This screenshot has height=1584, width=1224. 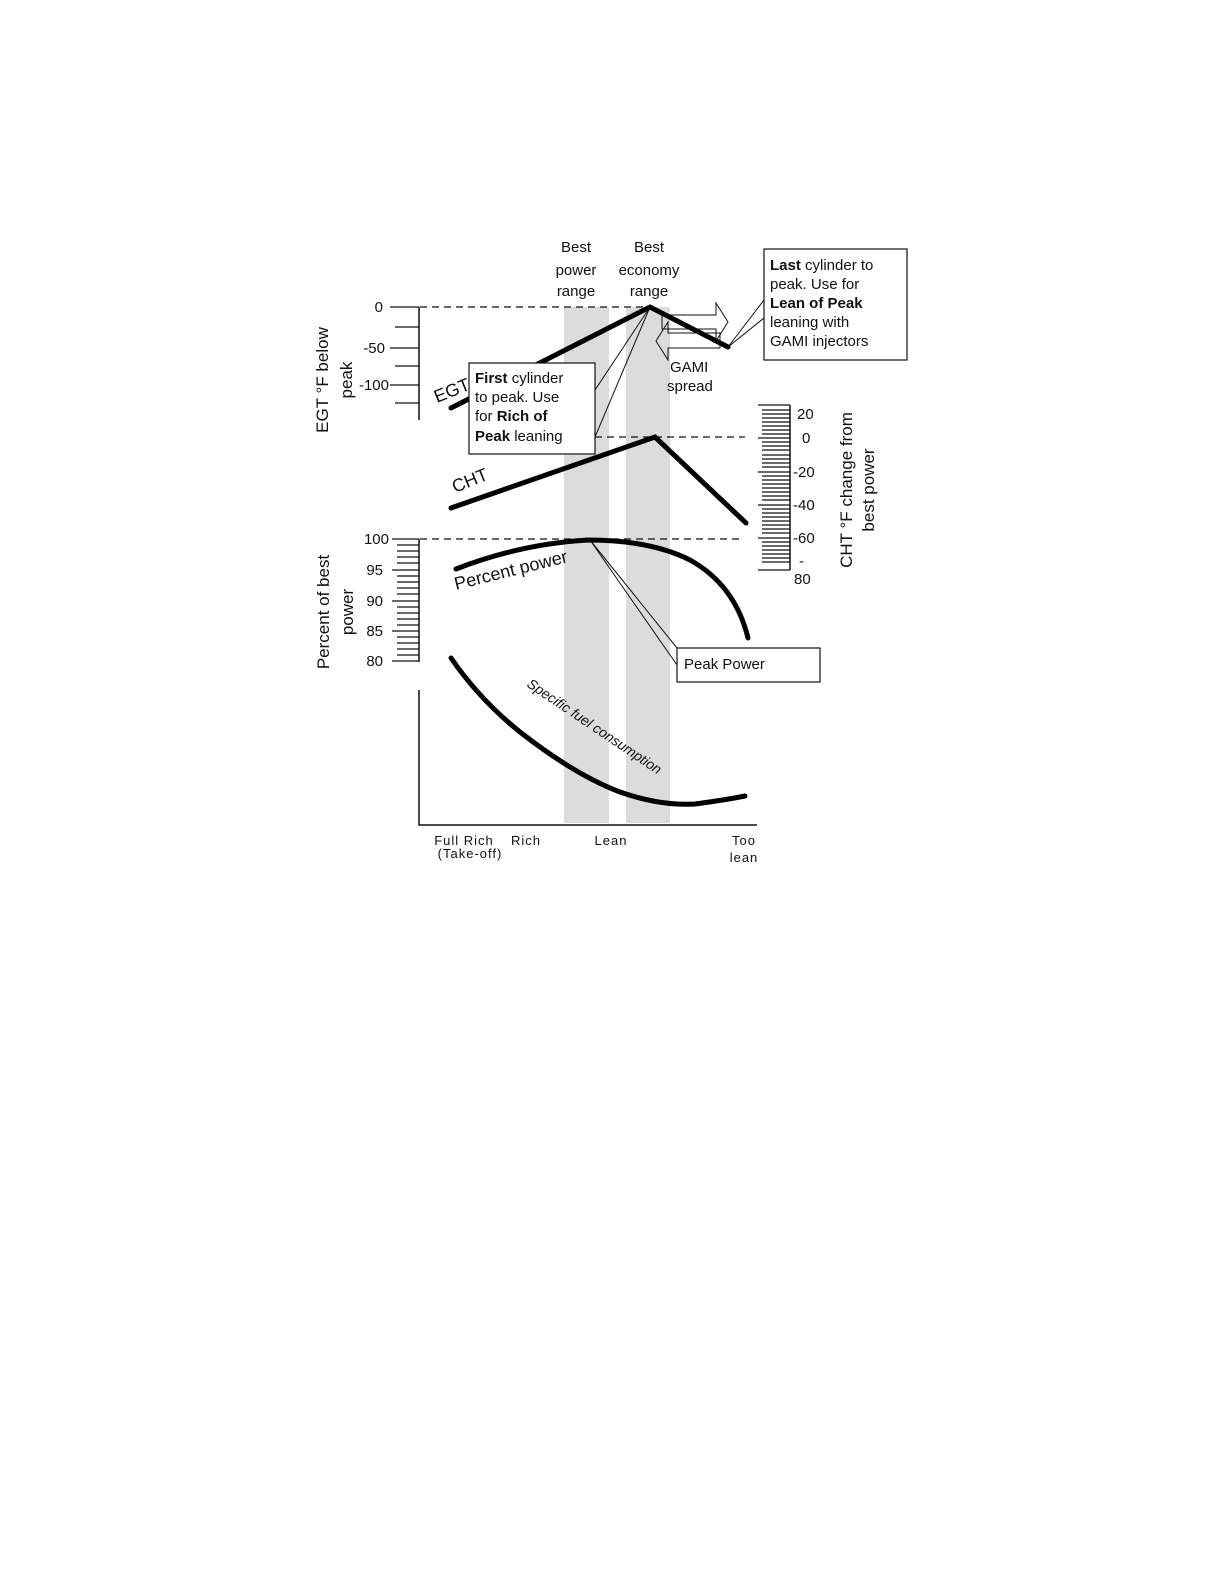 What do you see at coordinates (611, 840) in the screenshot?
I see `mixture-label: Lean` at bounding box center [611, 840].